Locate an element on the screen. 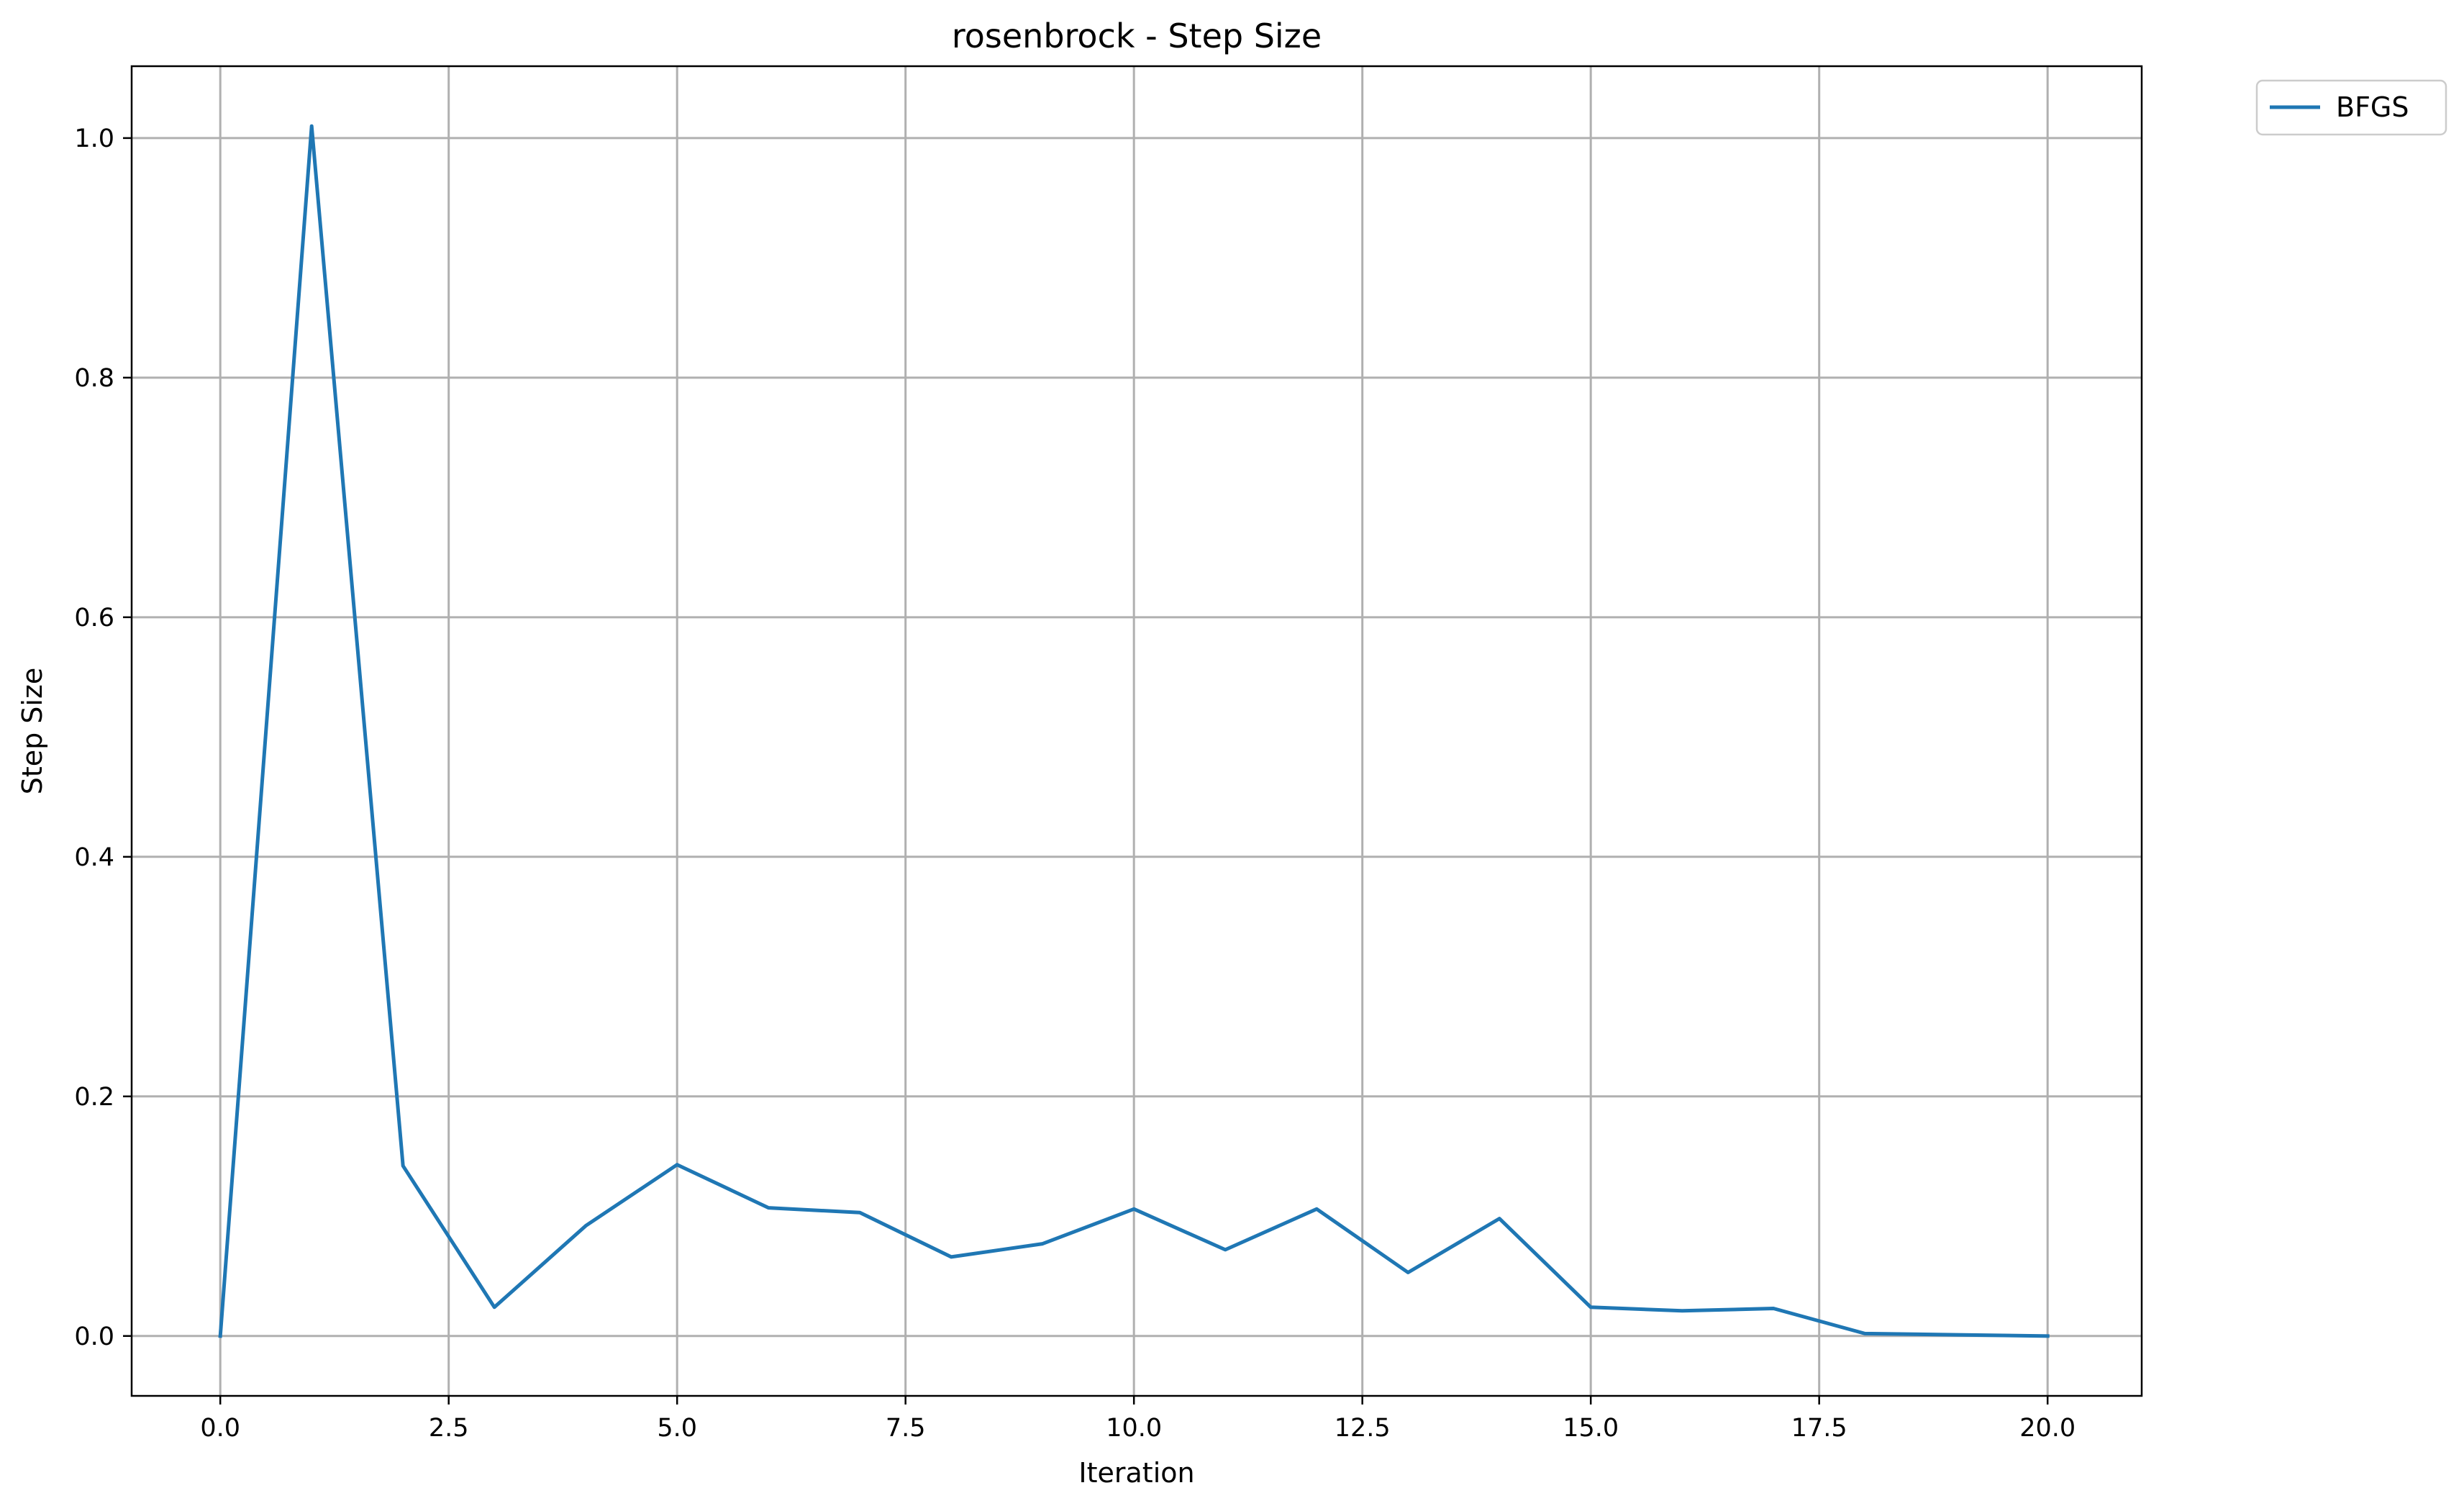 The image size is (2464, 1511). x-tick-label: 7.5 is located at coordinates (906, 1429).